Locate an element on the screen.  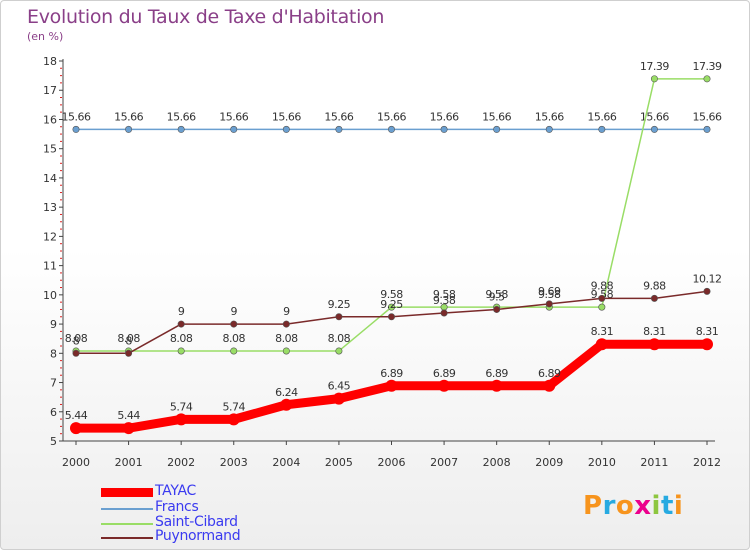
data-point-puynormand-2008 is located at coordinates (497, 309).